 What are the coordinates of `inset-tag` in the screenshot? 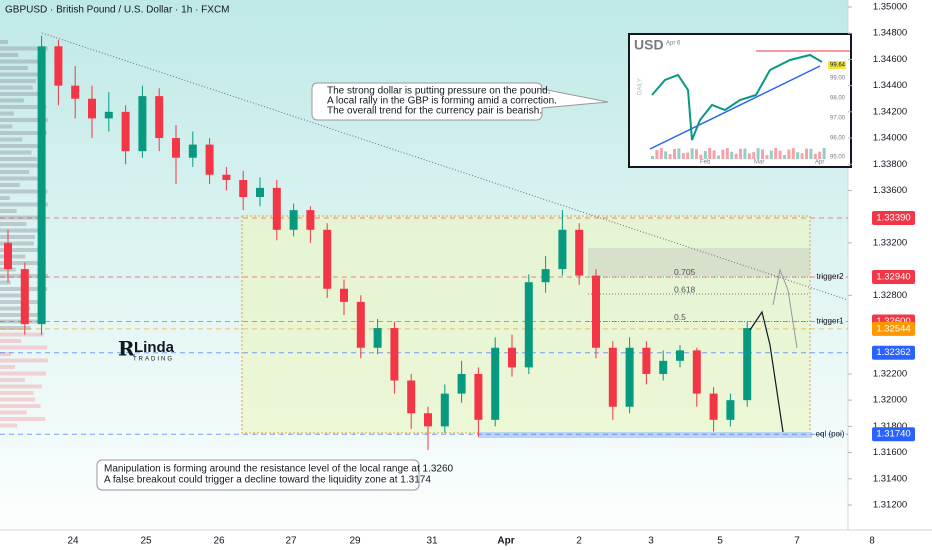 It's located at (837, 65).